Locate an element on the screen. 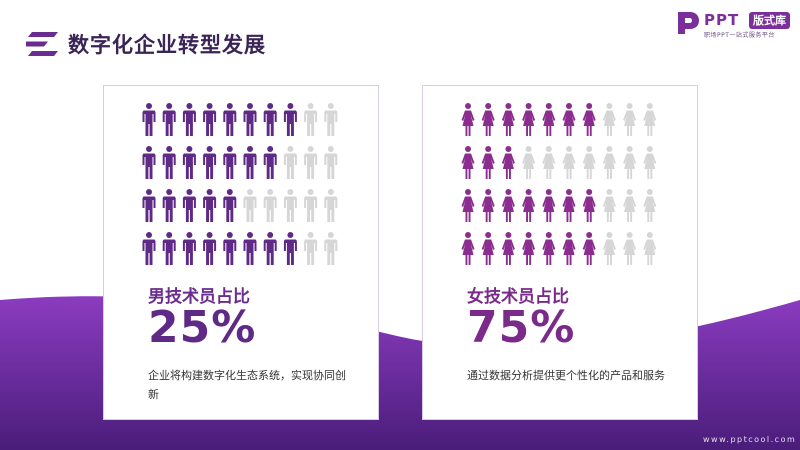  male-icon-grid is located at coordinates (240, 184).